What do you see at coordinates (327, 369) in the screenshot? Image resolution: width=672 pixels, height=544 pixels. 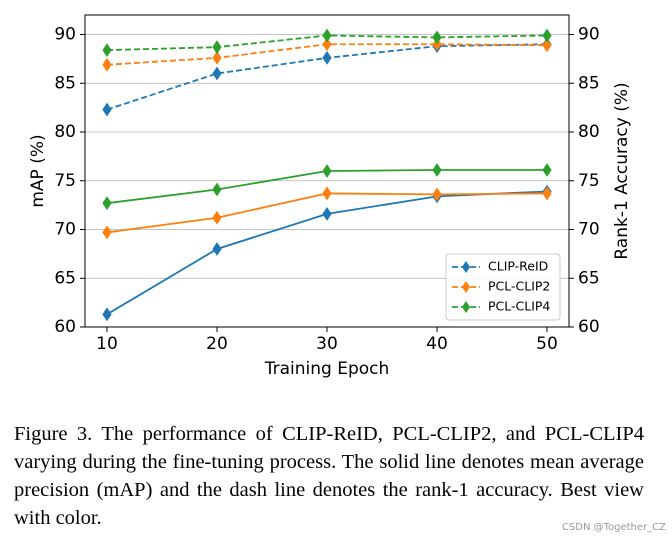 I see `x-axis-label: Training Epoch` at bounding box center [327, 369].